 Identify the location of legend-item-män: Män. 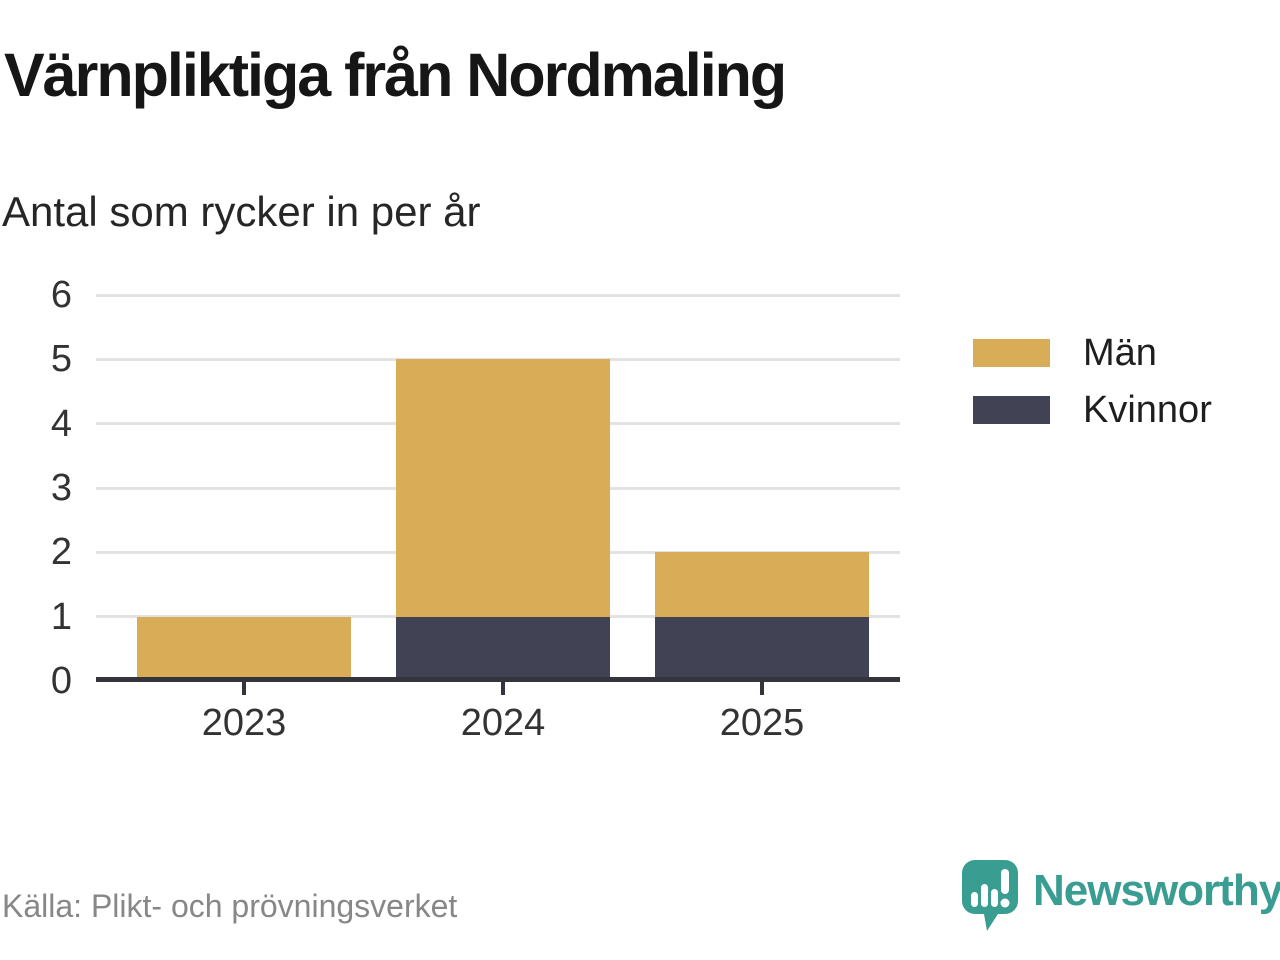
(1092, 353).